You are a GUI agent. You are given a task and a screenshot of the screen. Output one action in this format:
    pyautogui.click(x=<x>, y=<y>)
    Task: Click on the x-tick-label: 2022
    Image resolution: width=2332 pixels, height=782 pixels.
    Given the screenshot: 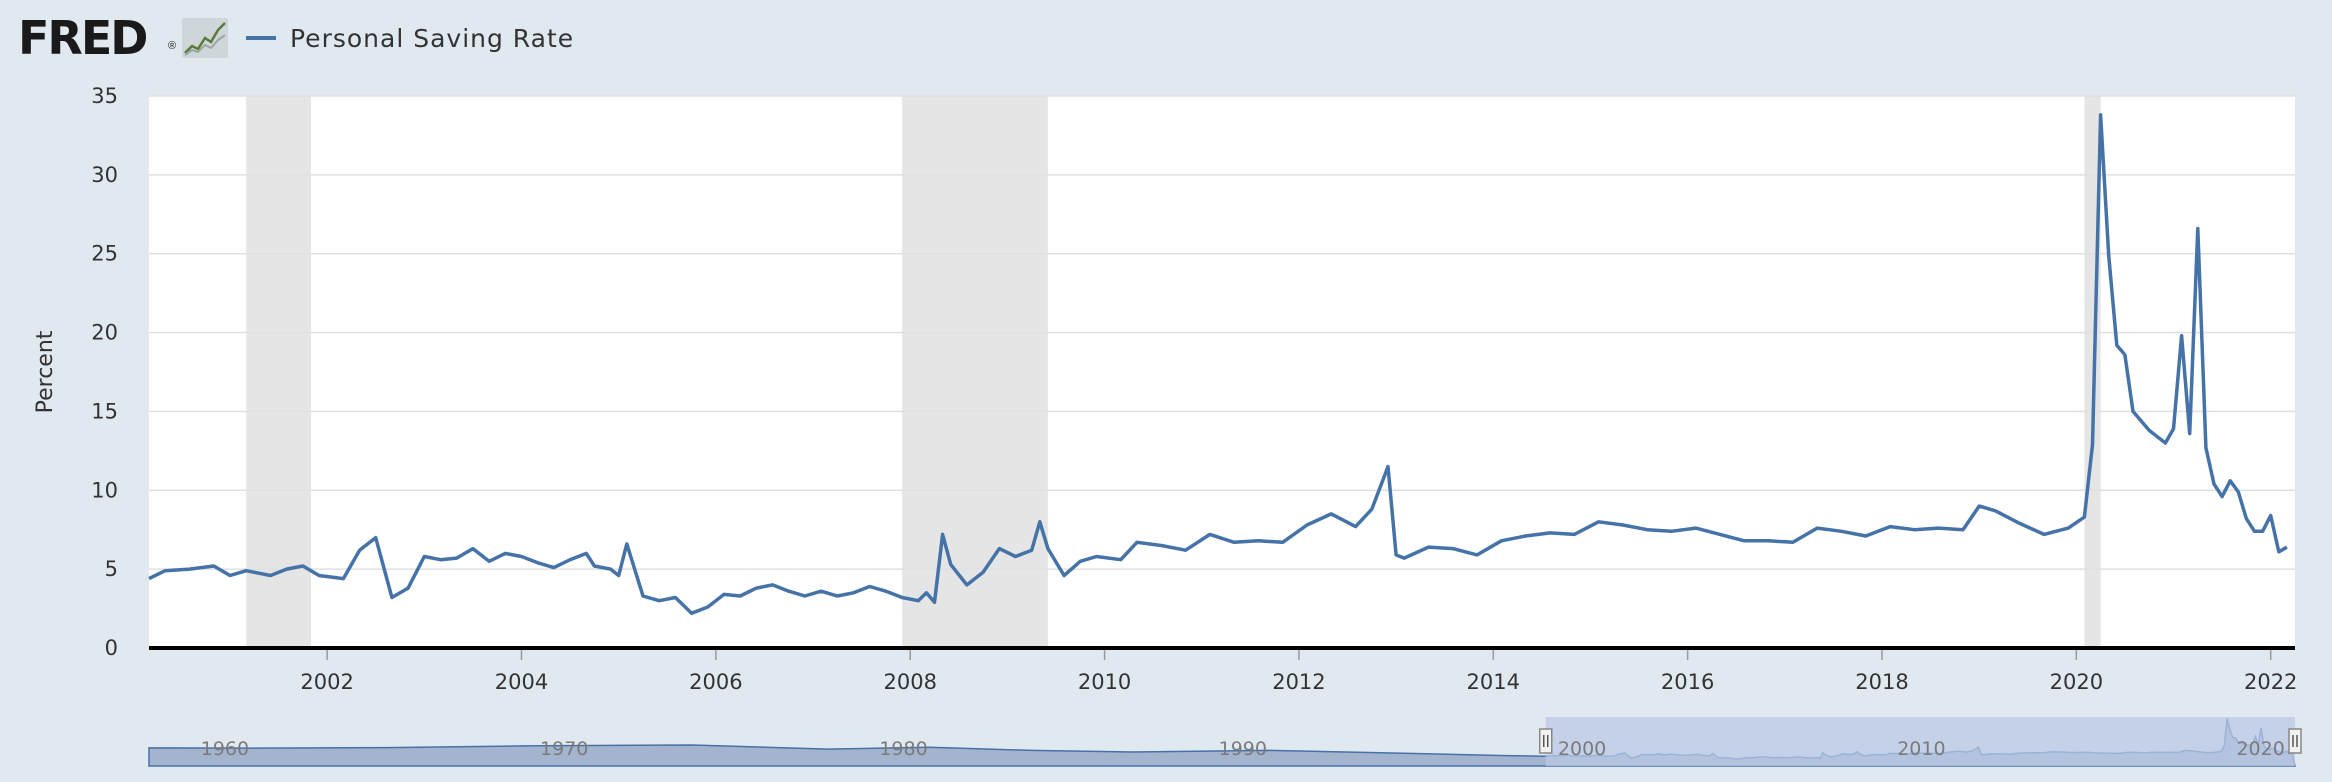 What is the action you would take?
    pyautogui.click(x=2270, y=682)
    